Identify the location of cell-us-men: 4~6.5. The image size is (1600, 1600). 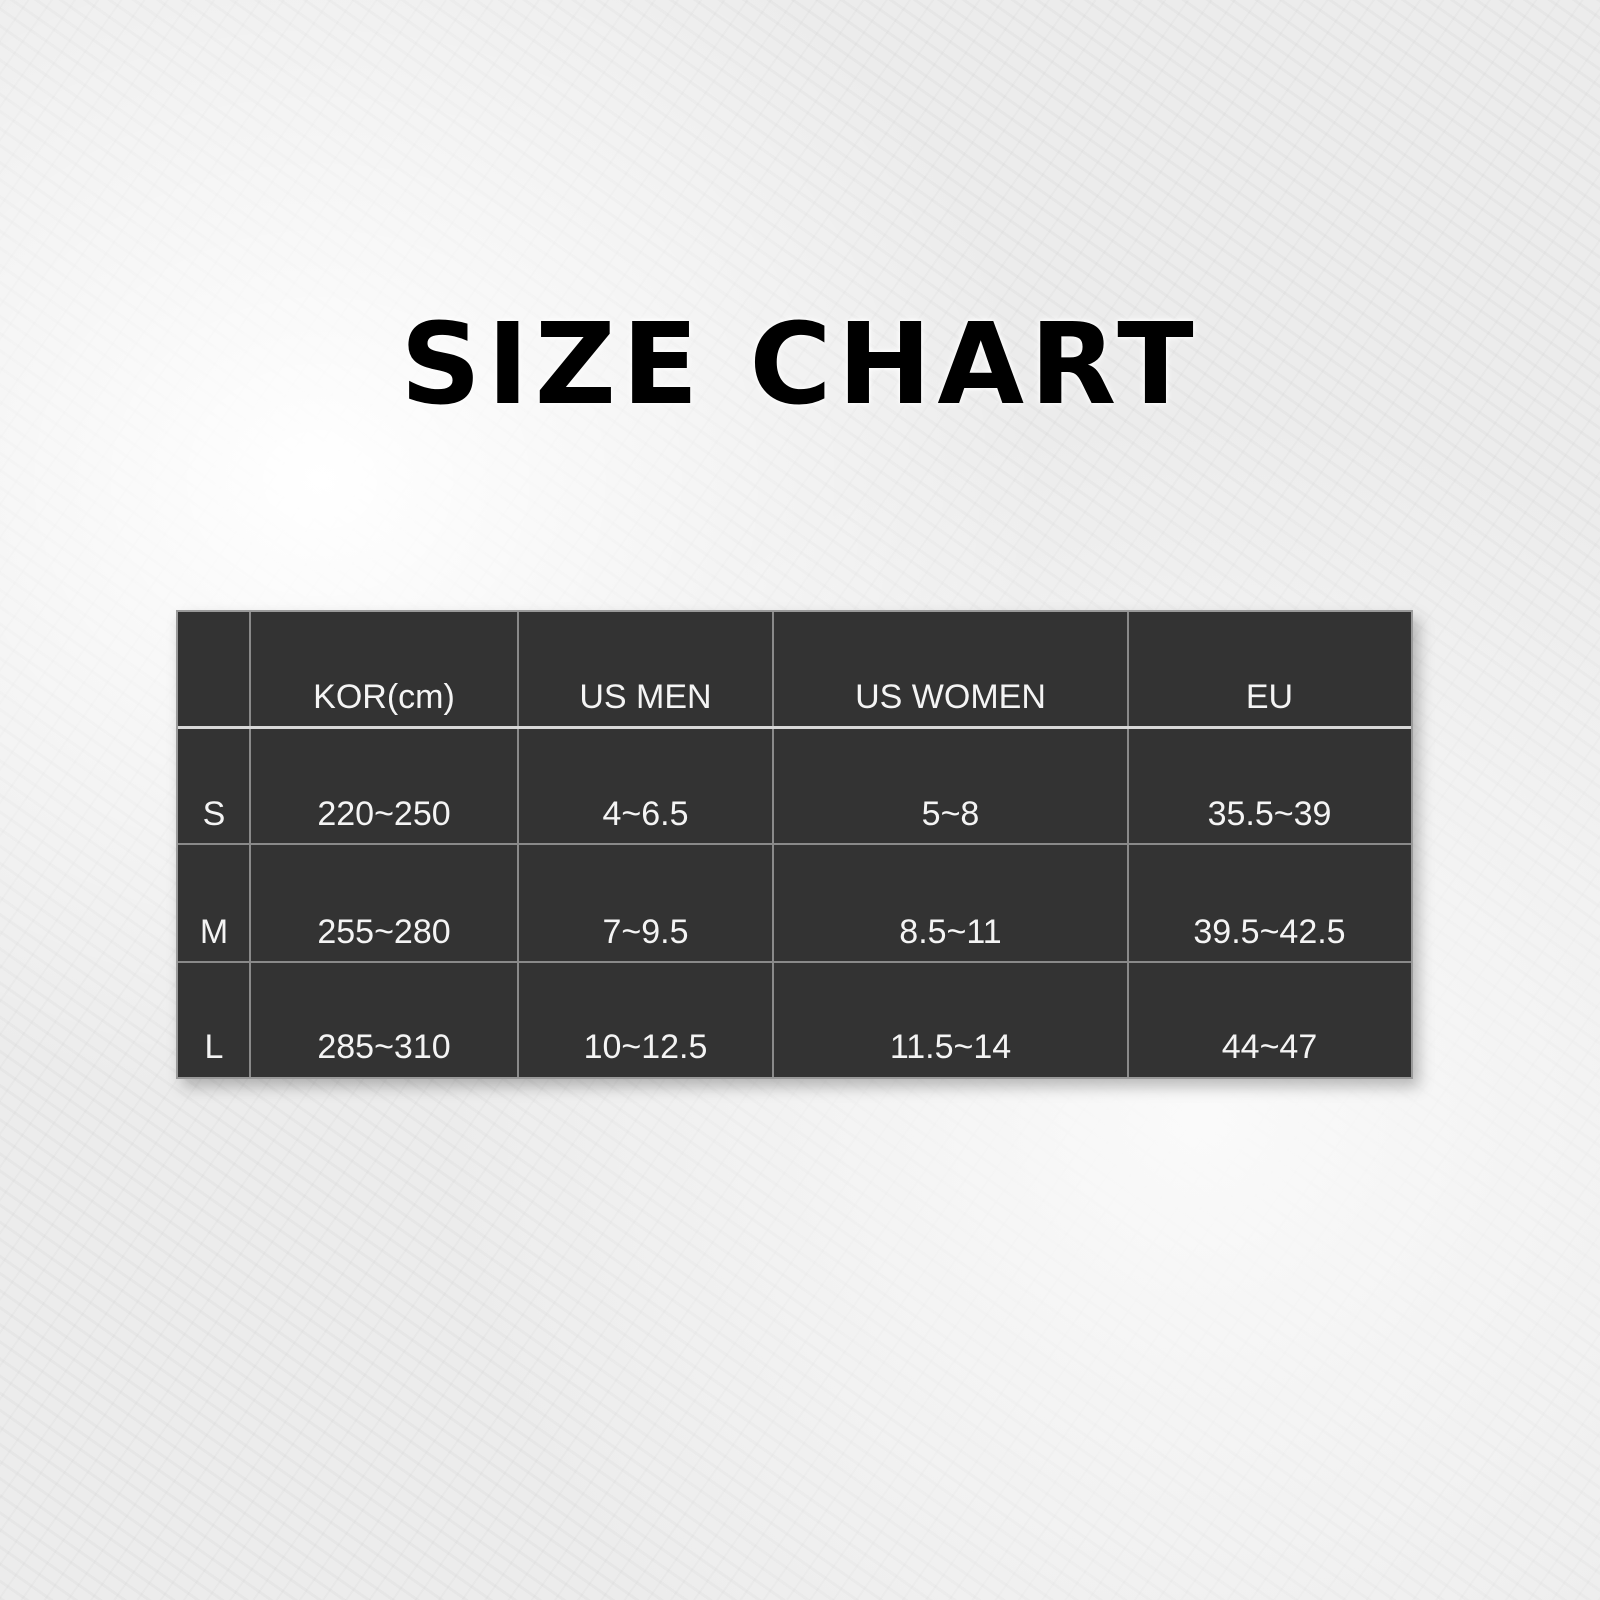
(645, 814).